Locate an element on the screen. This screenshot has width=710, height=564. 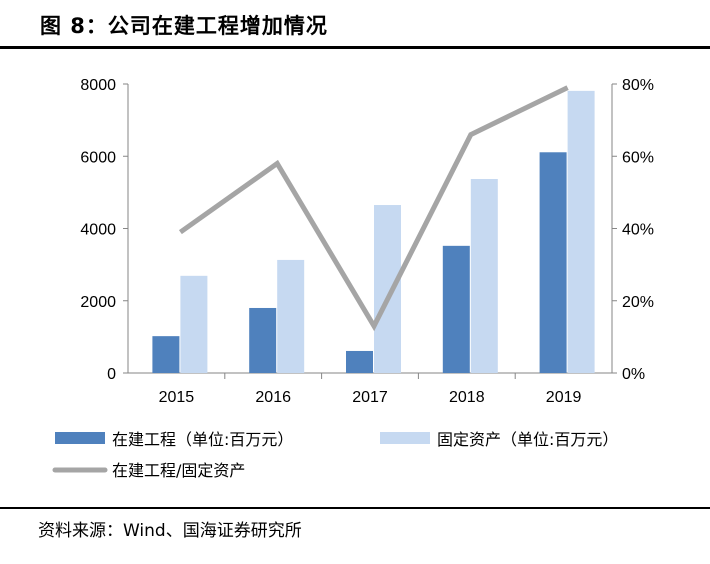
bar-fixed-assets-2015 is located at coordinates (194, 324).